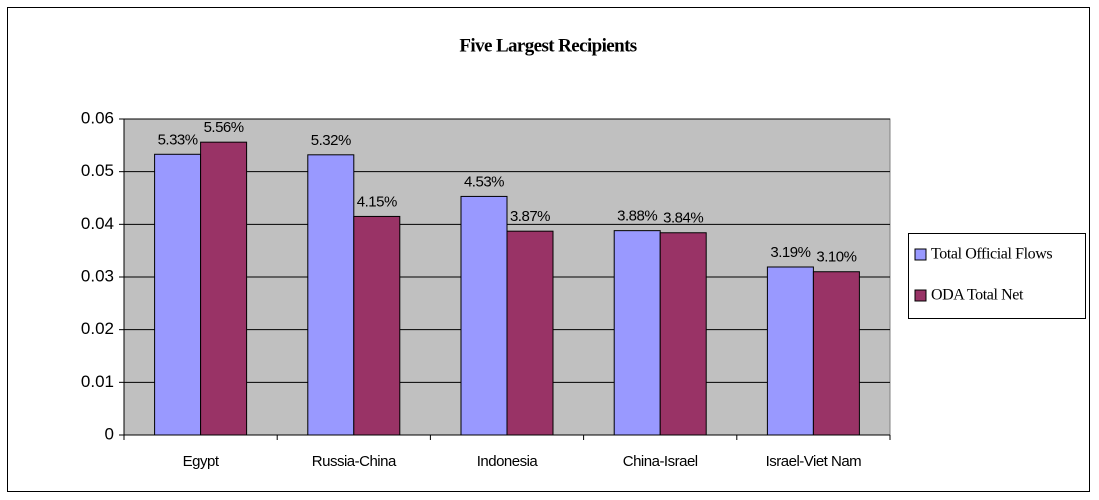 Image resolution: width=1099 pixels, height=500 pixels. I want to click on data-label: 5.56%, so click(224, 127).